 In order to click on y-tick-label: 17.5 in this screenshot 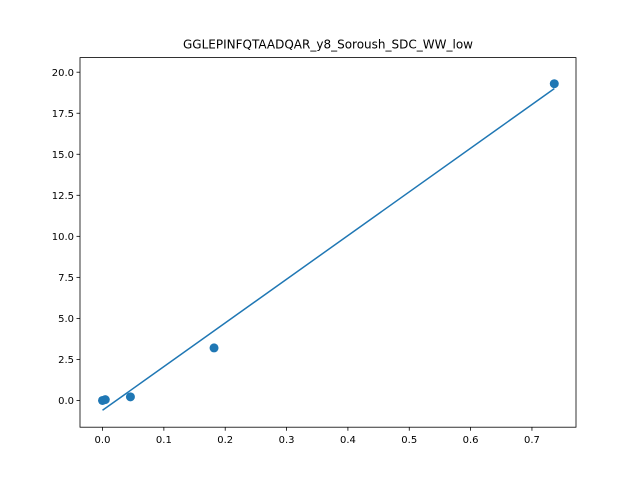, I will do `click(63, 114)`.